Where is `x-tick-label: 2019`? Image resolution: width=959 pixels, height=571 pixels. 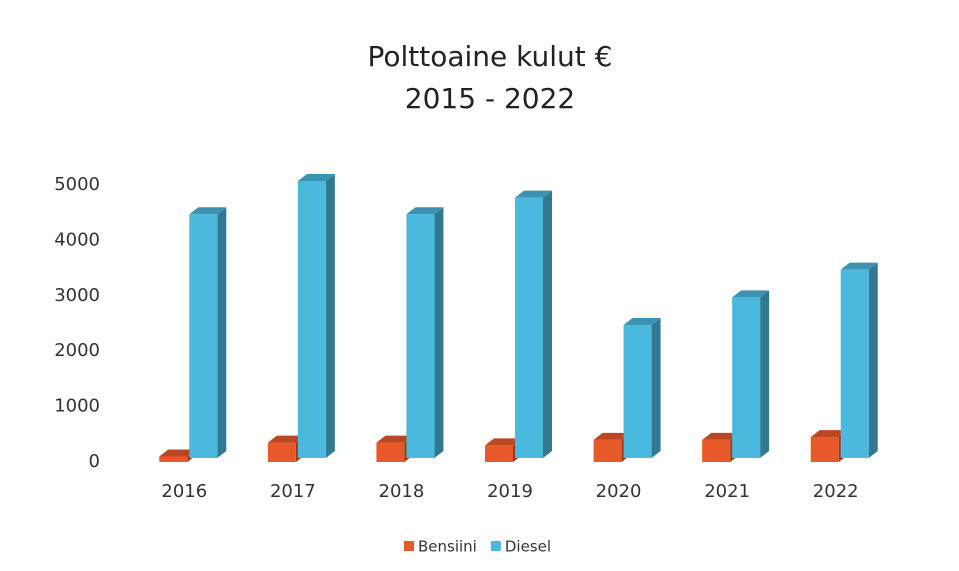 x-tick-label: 2019 is located at coordinates (510, 491).